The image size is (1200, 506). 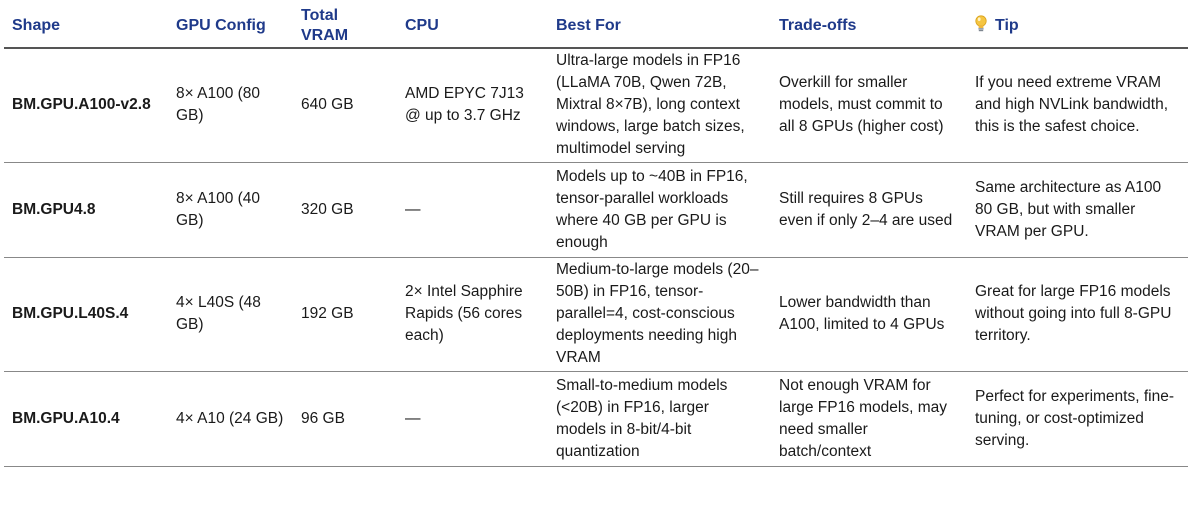 What do you see at coordinates (345, 105) in the screenshot?
I see `cell-total-vram: 640 GB` at bounding box center [345, 105].